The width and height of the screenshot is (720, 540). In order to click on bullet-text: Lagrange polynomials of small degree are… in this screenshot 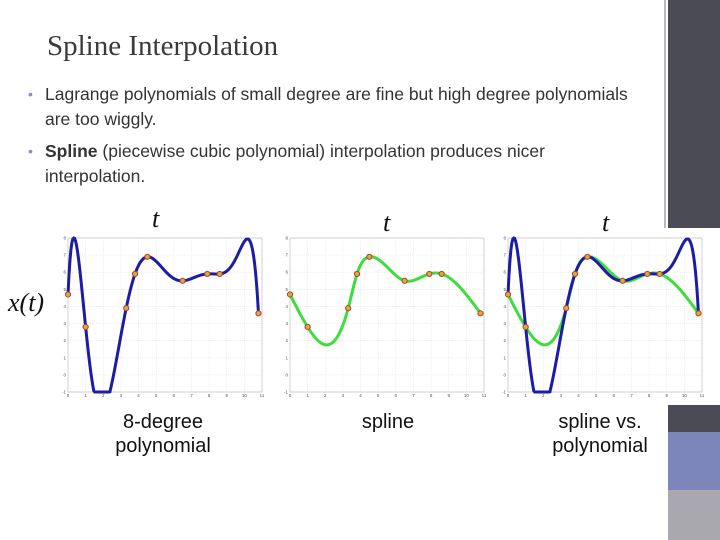, I will do `click(336, 106)`.